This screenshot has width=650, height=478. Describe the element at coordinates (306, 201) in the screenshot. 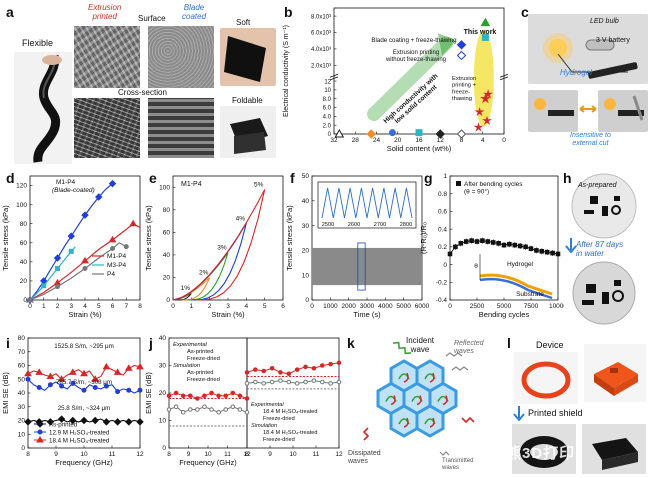

I see `y-tick-label: 40` at that location.